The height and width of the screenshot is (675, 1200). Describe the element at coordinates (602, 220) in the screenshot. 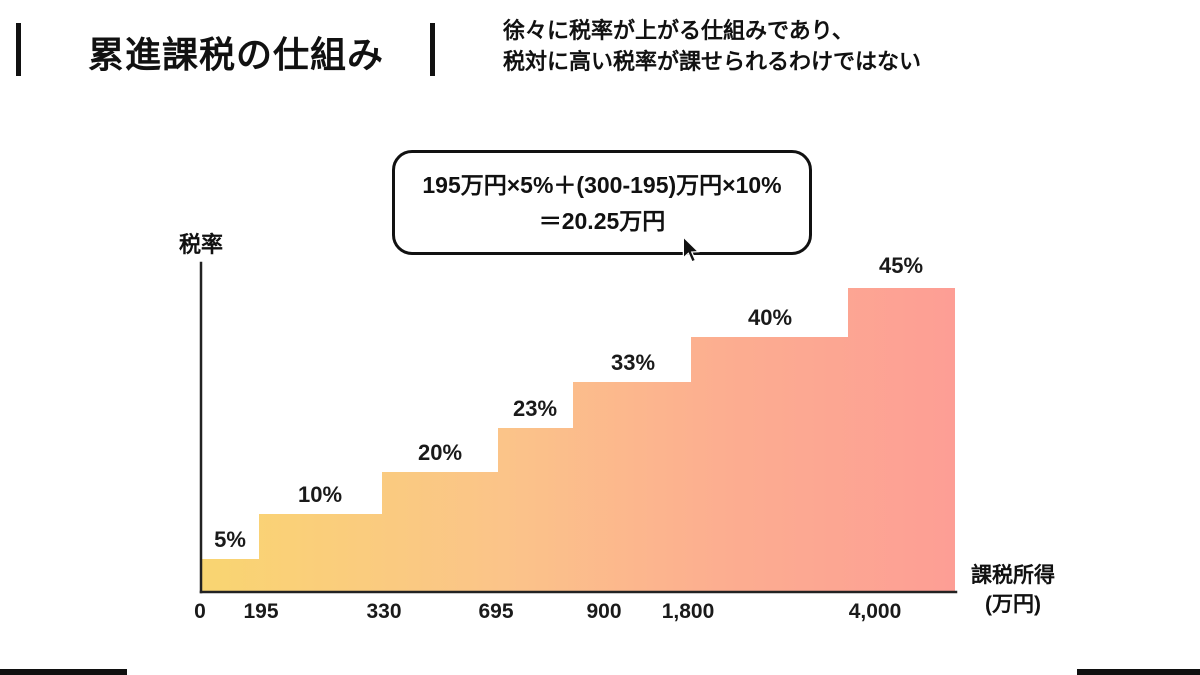

I see `formula-line-2: ＝20.25万円` at that location.